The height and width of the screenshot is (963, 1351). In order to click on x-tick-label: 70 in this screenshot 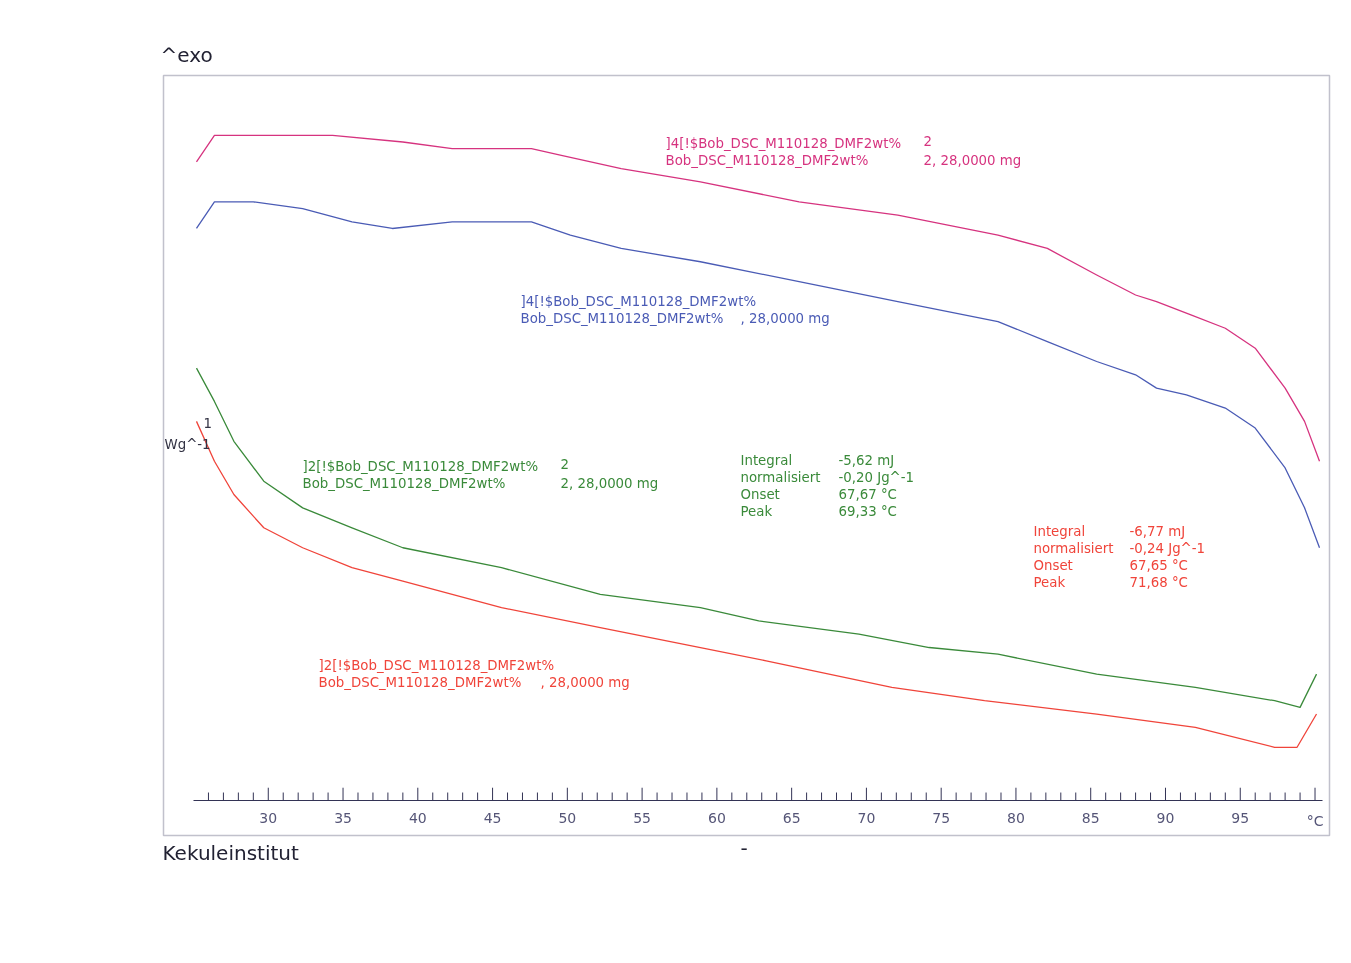, I will do `click(866, 817)`.